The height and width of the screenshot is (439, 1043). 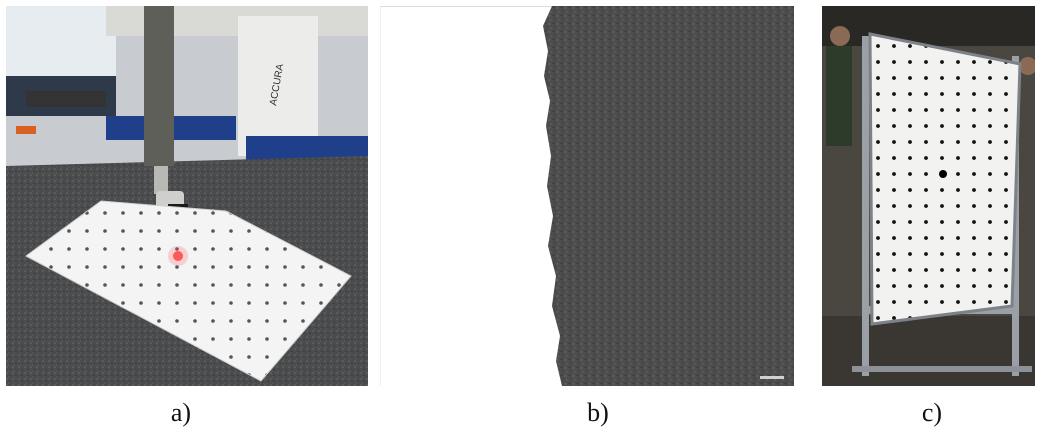 What do you see at coordinates (188, 291) in the screenshot?
I see `calibration-plate` at bounding box center [188, 291].